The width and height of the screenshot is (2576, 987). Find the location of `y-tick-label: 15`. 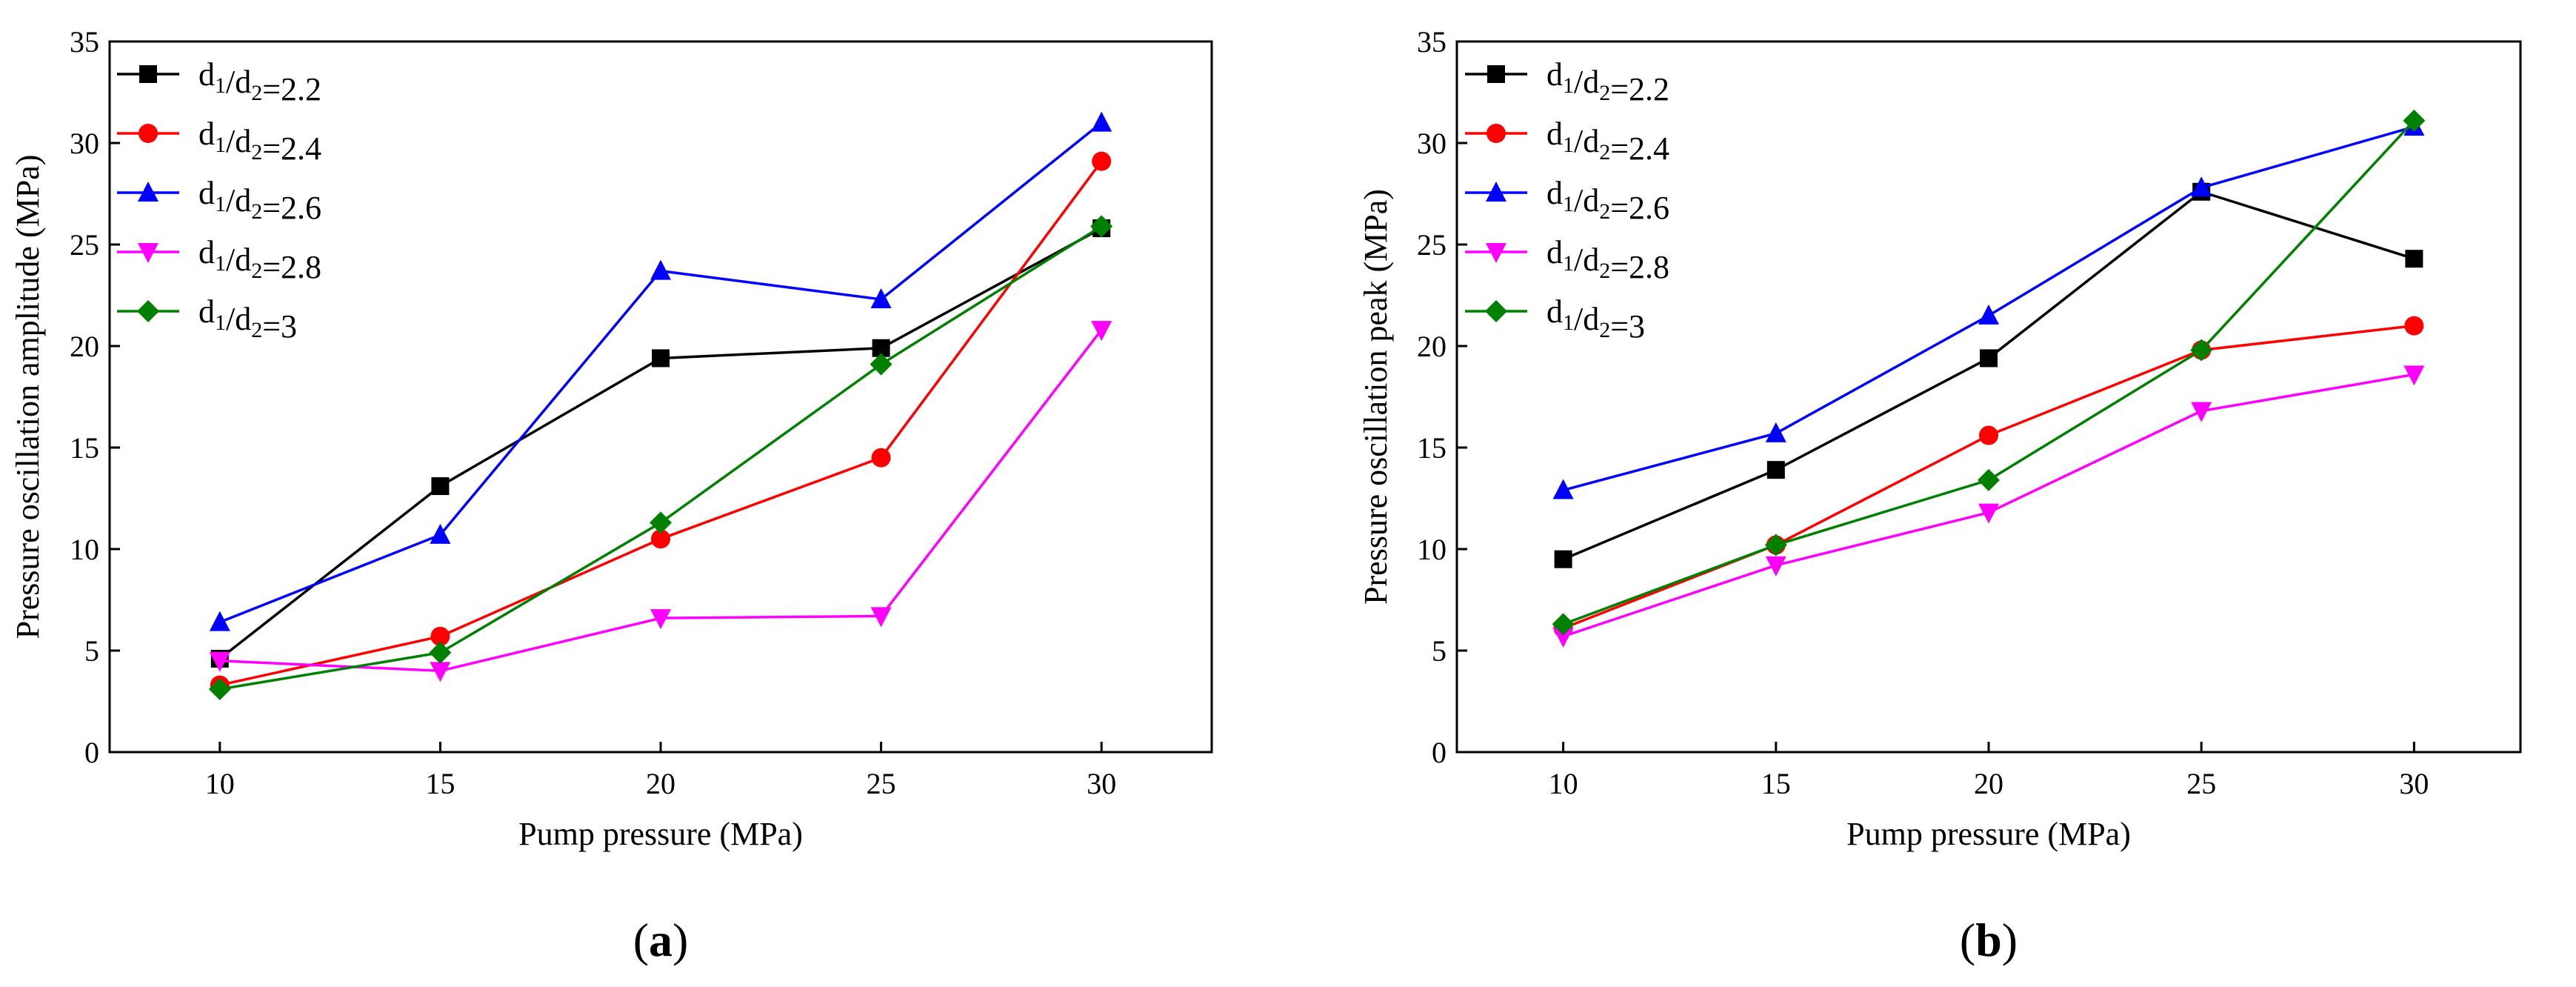

y-tick-label: 15 is located at coordinates (1432, 448).